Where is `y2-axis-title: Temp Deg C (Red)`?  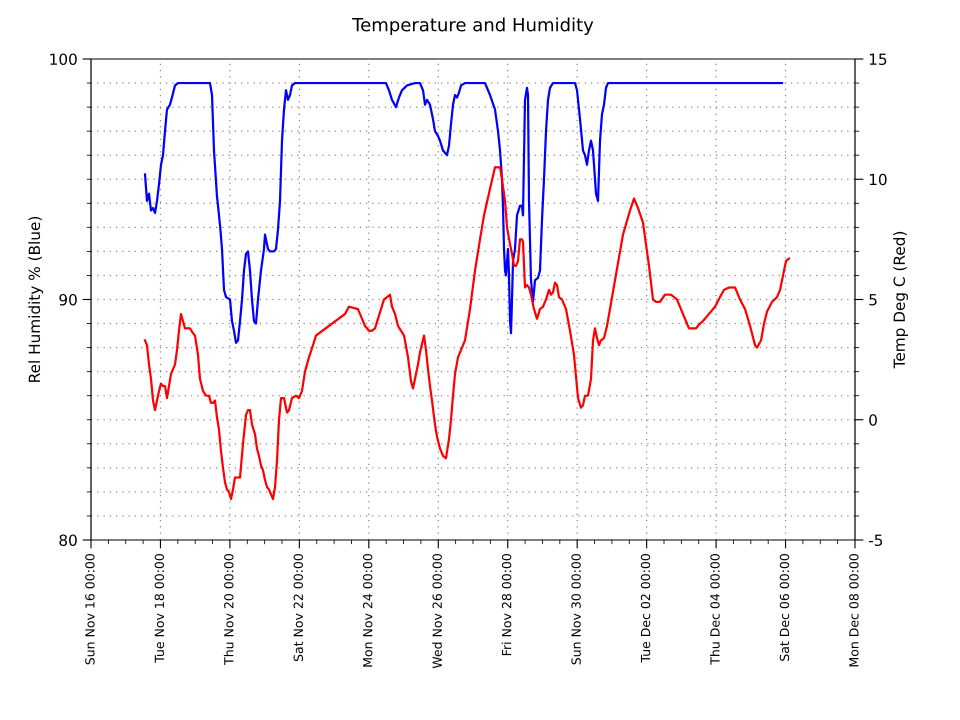
y2-axis-title: Temp Deg C (Red) is located at coordinates (900, 300).